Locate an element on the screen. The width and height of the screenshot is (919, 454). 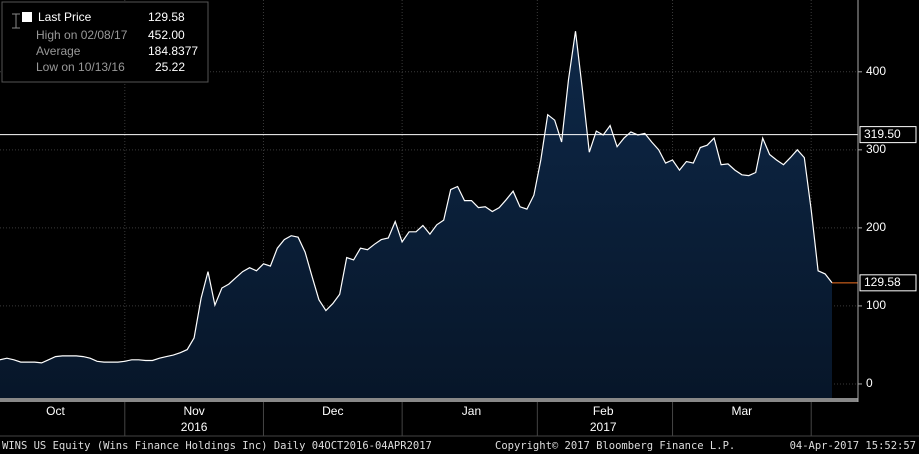
x-year-label: 2017 is located at coordinates (603, 427).